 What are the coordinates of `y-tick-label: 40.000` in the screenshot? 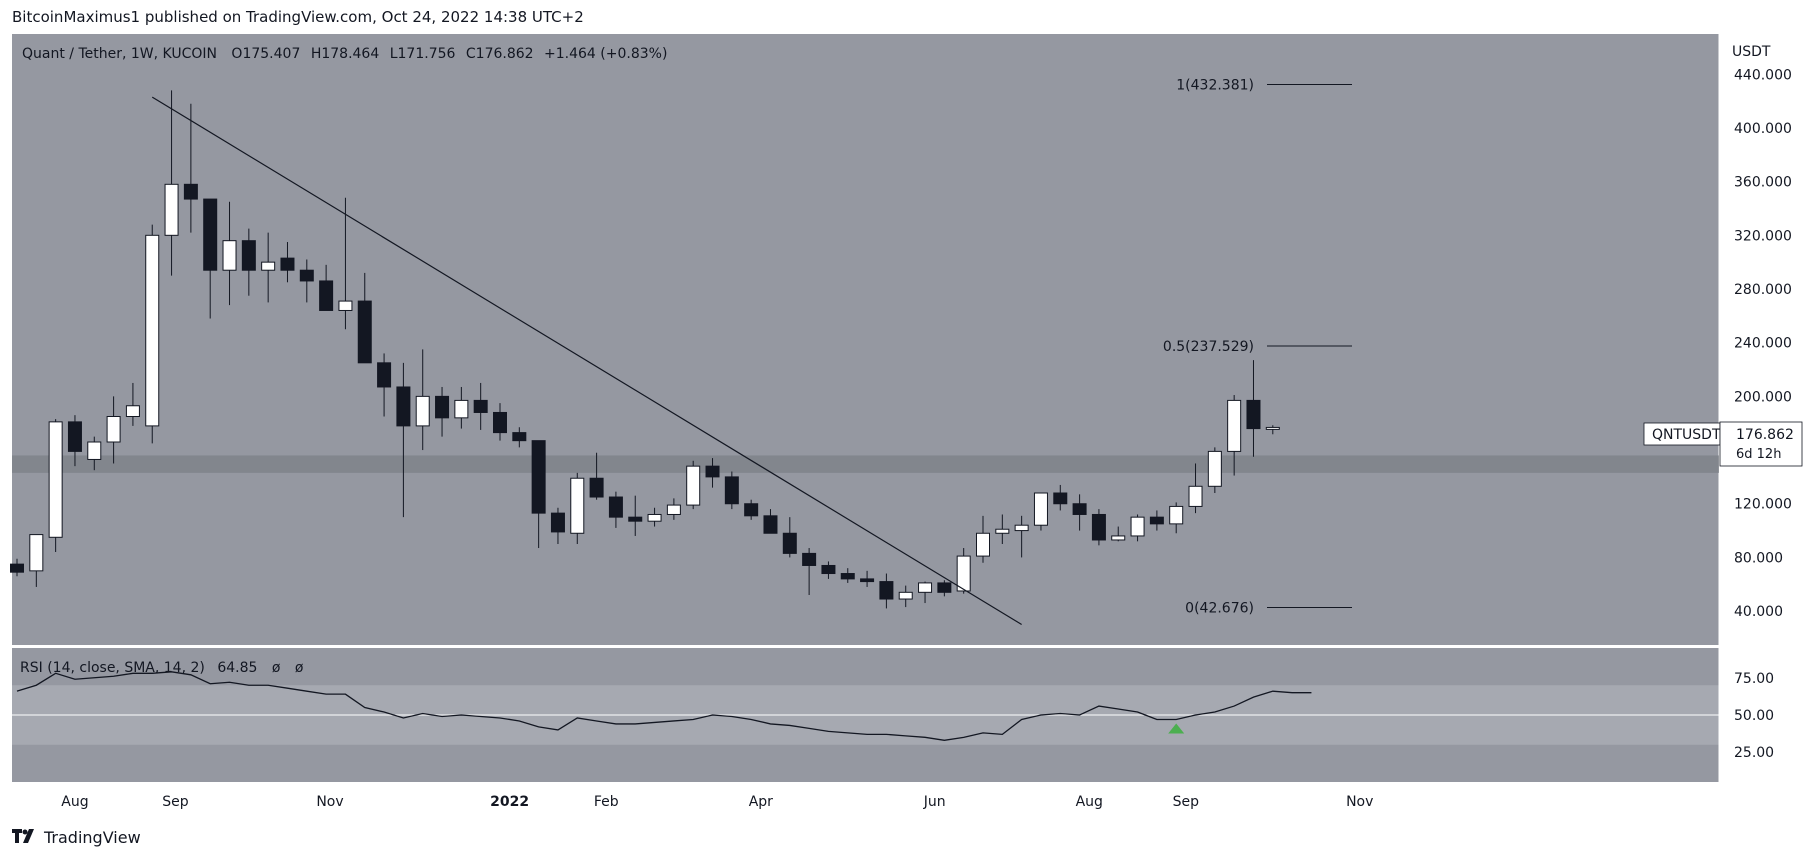 It's located at (1758, 612).